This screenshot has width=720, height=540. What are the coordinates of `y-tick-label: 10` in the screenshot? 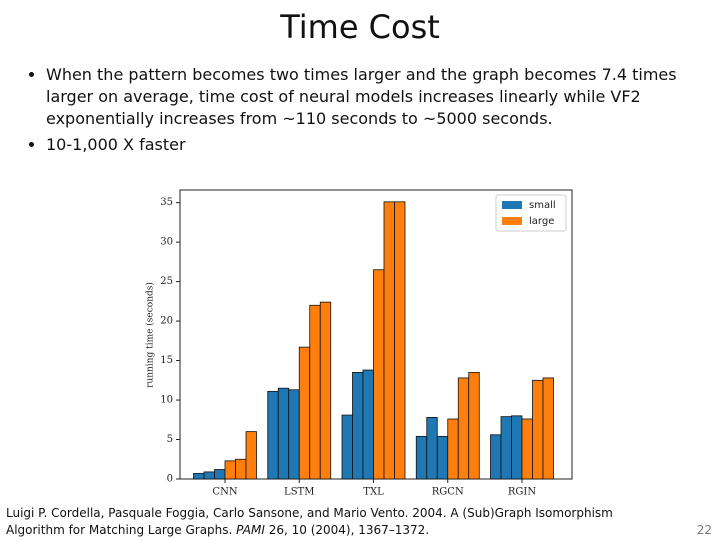 It's located at (166, 400).